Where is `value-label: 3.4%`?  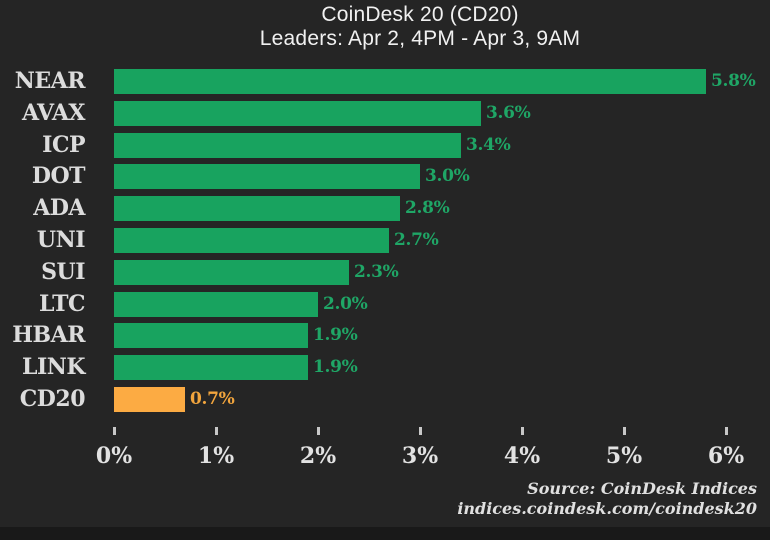 value-label: 3.4% is located at coordinates (488, 145).